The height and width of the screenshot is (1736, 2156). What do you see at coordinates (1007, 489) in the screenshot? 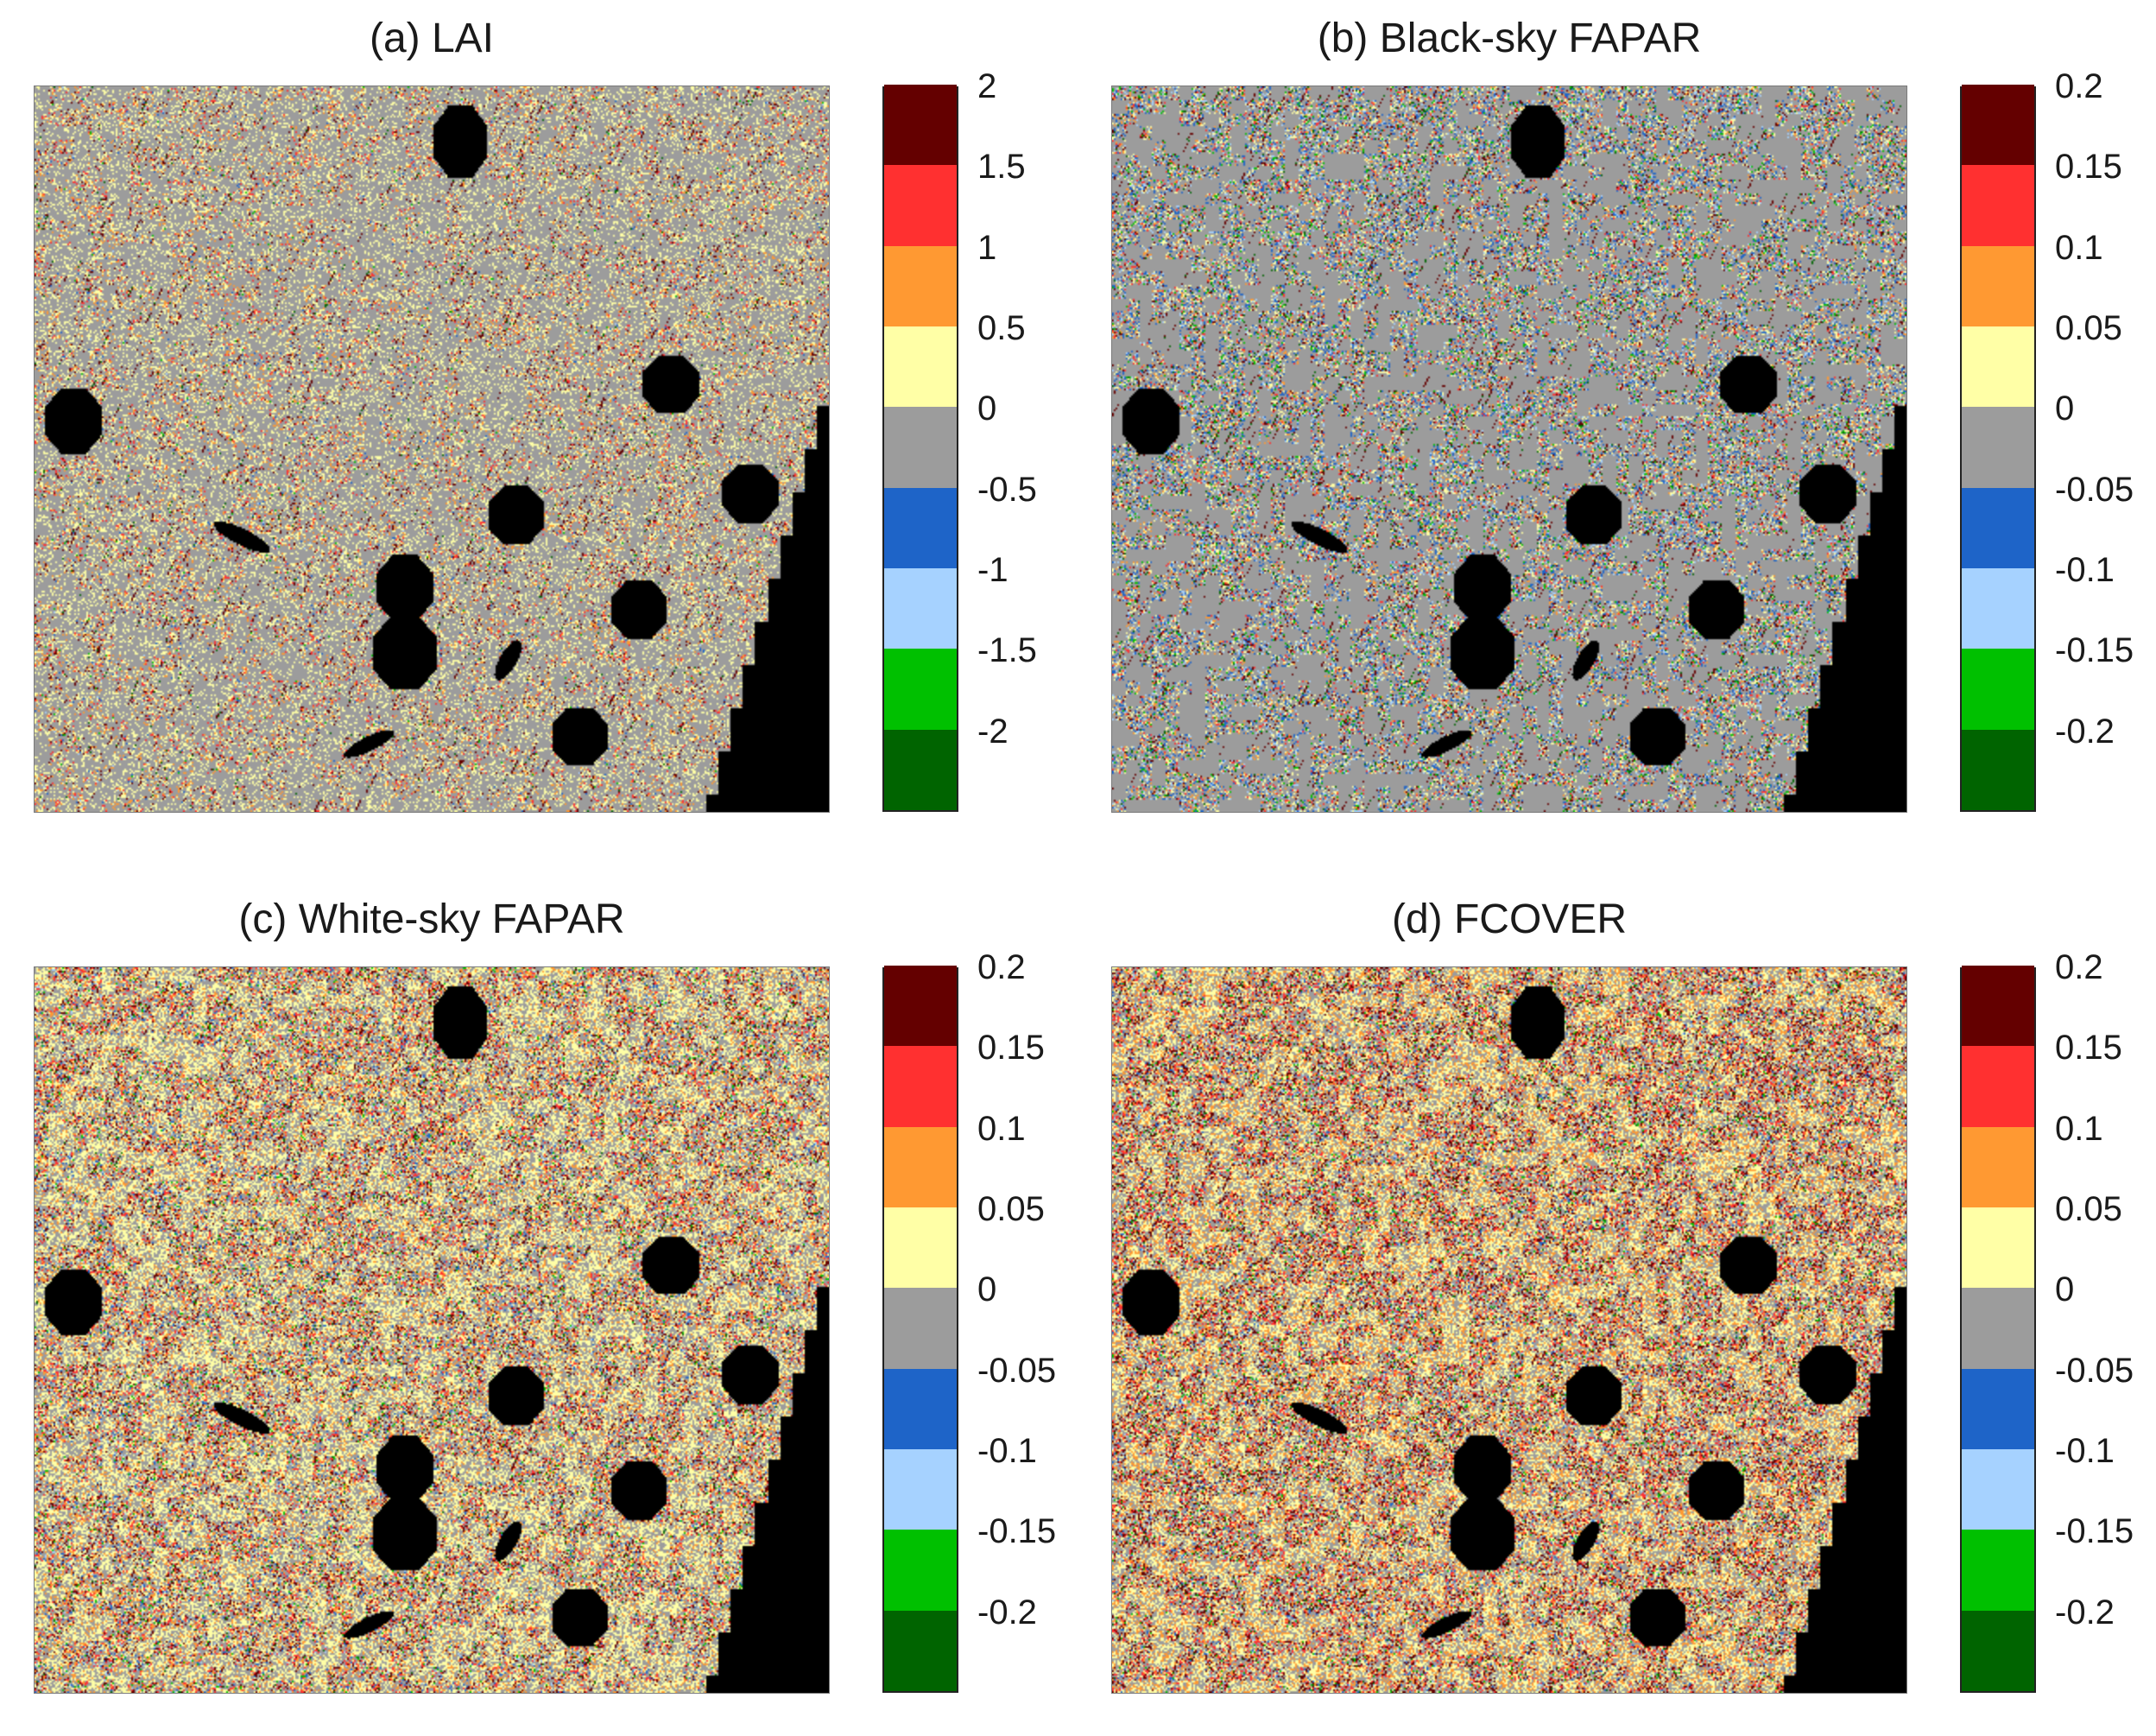
I see `colorbar-tick-label: -0.5` at bounding box center [1007, 489].